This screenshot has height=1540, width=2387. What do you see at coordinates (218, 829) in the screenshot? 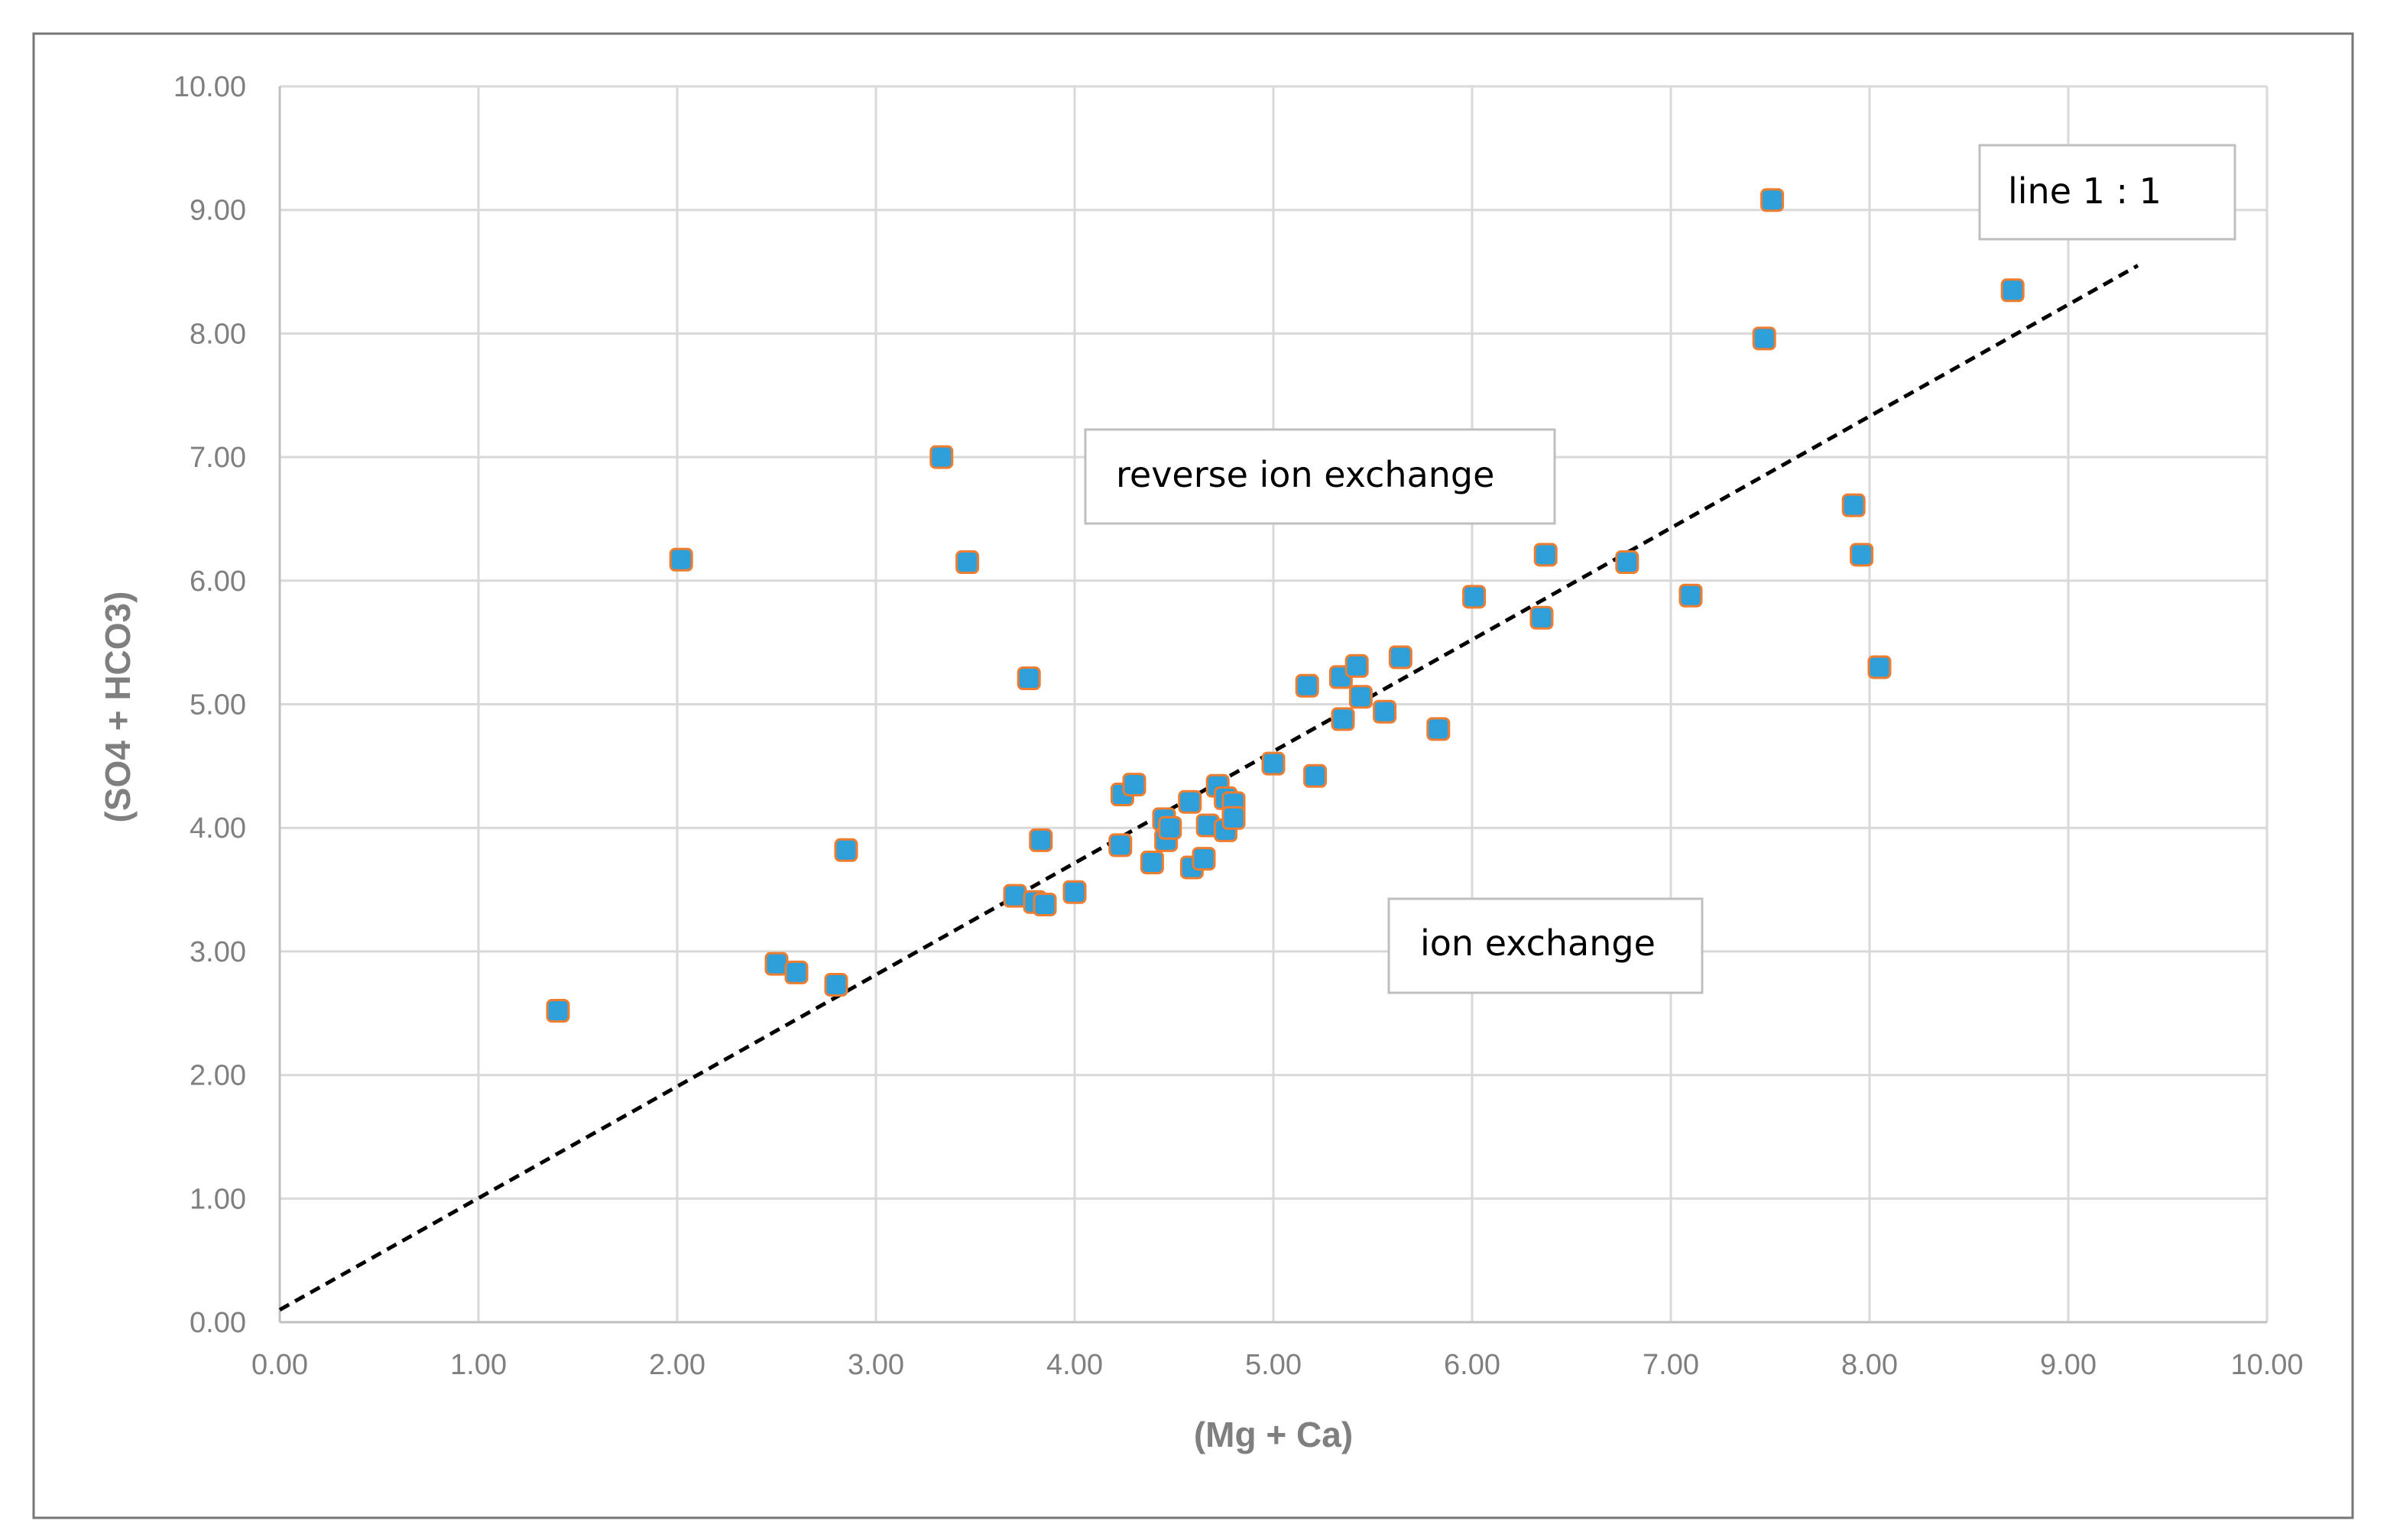
I see `y-tick-label: 4.00` at bounding box center [218, 829].